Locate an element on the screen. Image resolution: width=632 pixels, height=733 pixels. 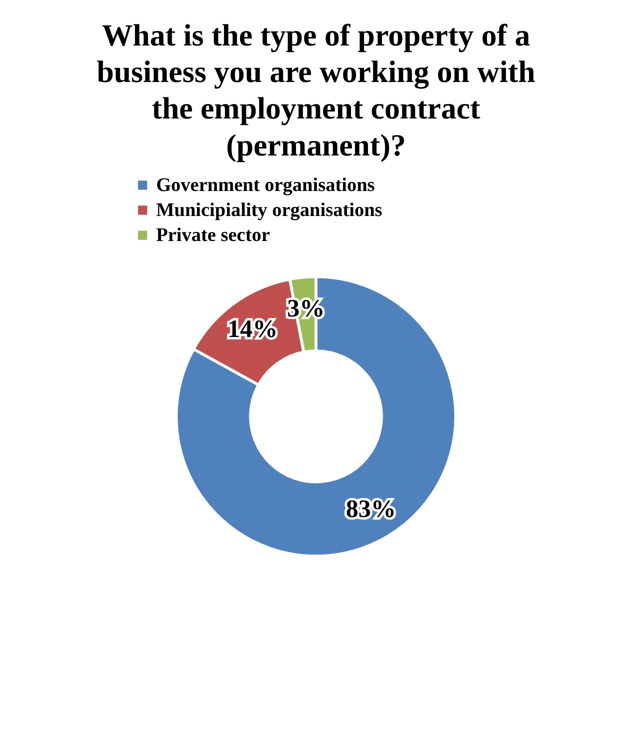
data-label: 83% is located at coordinates (371, 509).